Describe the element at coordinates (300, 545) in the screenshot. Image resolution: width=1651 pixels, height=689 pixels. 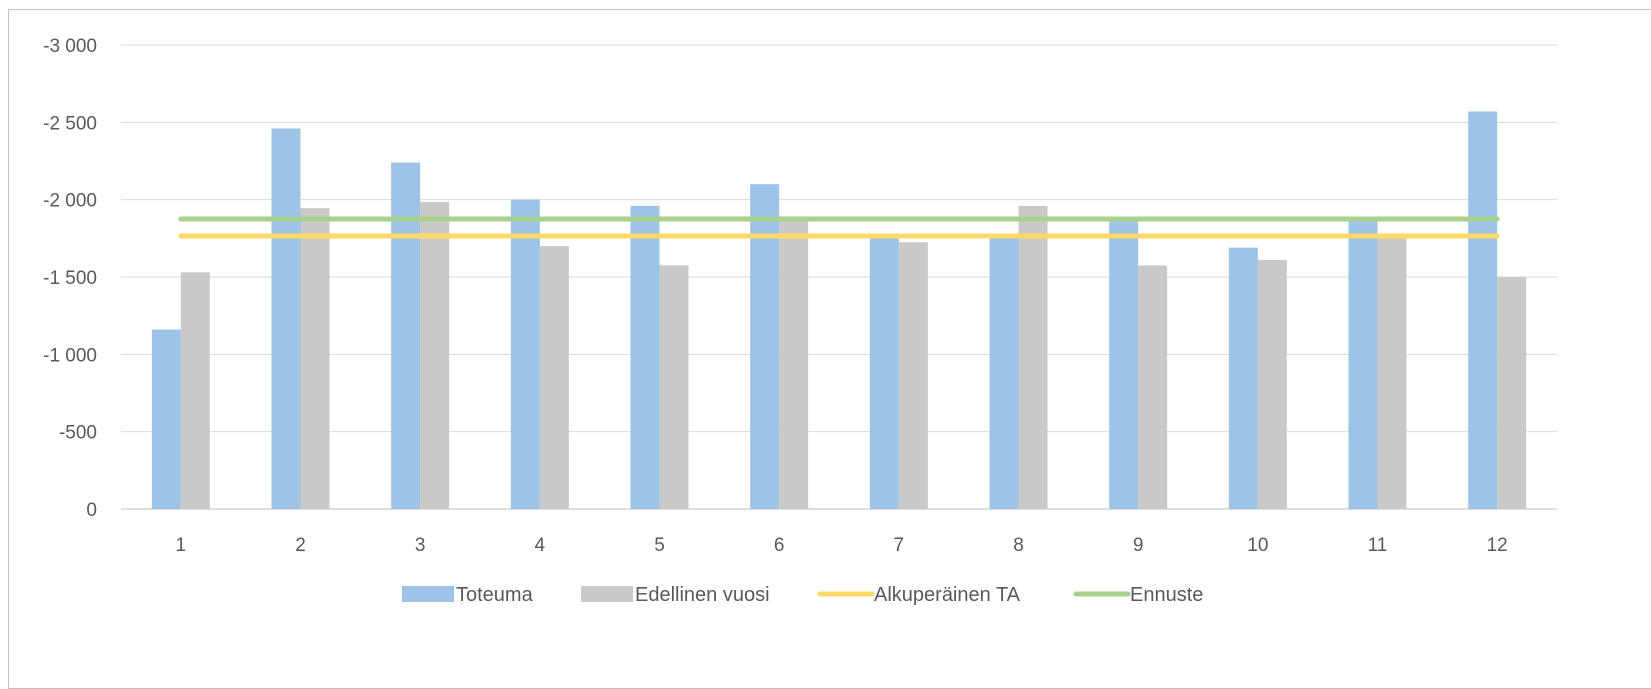
I see `x-tick-label: 2` at that location.